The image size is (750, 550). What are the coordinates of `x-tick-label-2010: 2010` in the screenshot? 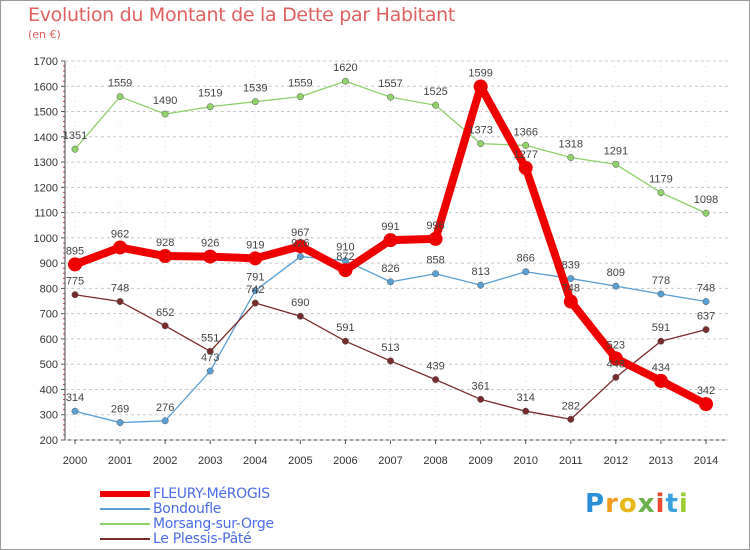 It's located at (525, 461).